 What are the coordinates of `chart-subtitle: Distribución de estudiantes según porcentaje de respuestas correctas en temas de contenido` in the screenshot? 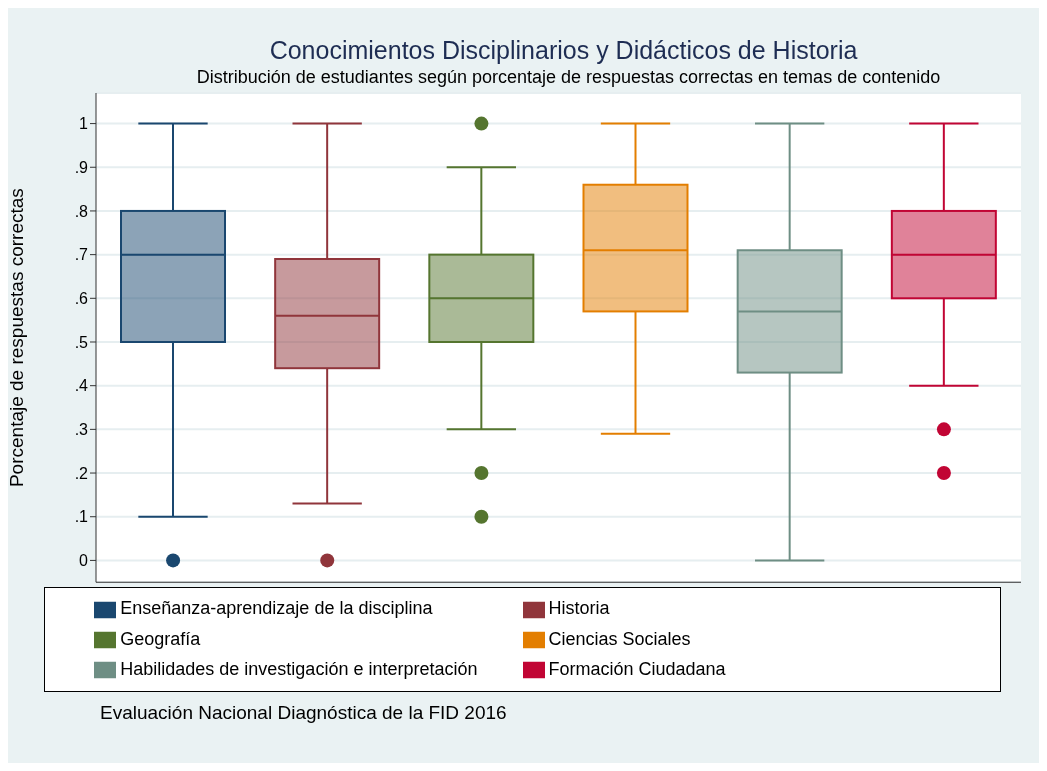 It's located at (568, 77).